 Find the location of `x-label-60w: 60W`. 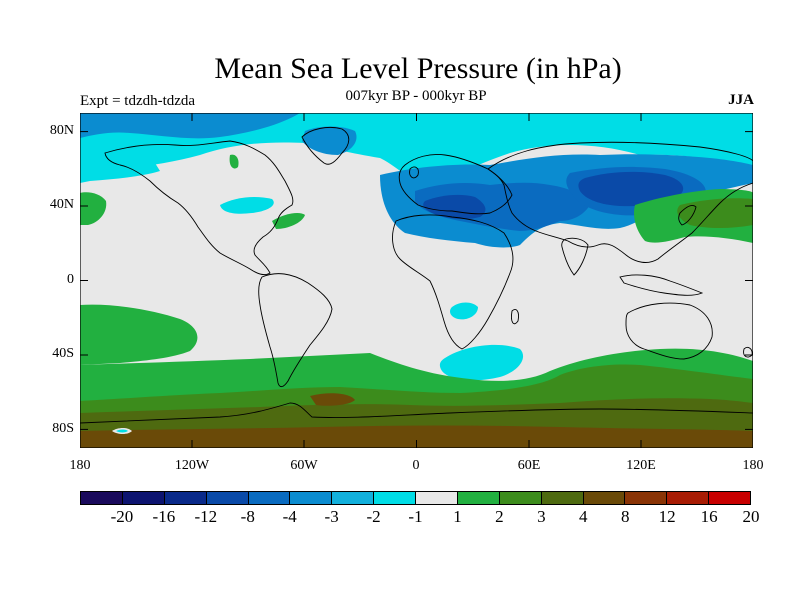

x-label-60w: 60W is located at coordinates (304, 465).